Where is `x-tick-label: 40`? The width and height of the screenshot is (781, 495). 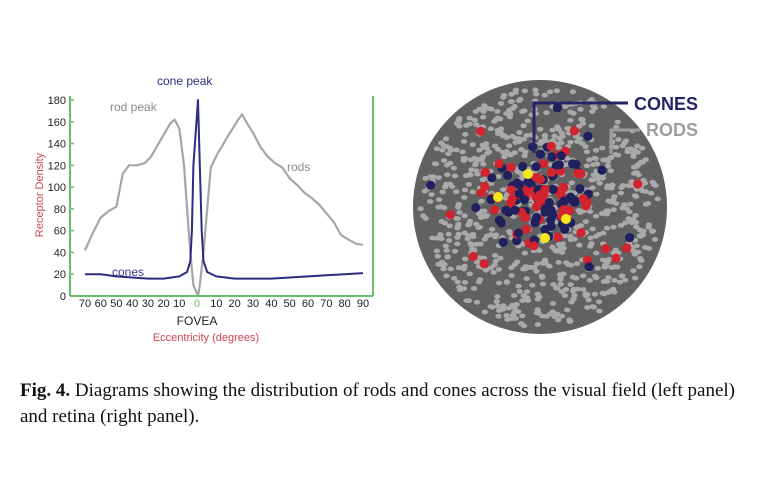
x-tick-label: 40 is located at coordinates (271, 304).